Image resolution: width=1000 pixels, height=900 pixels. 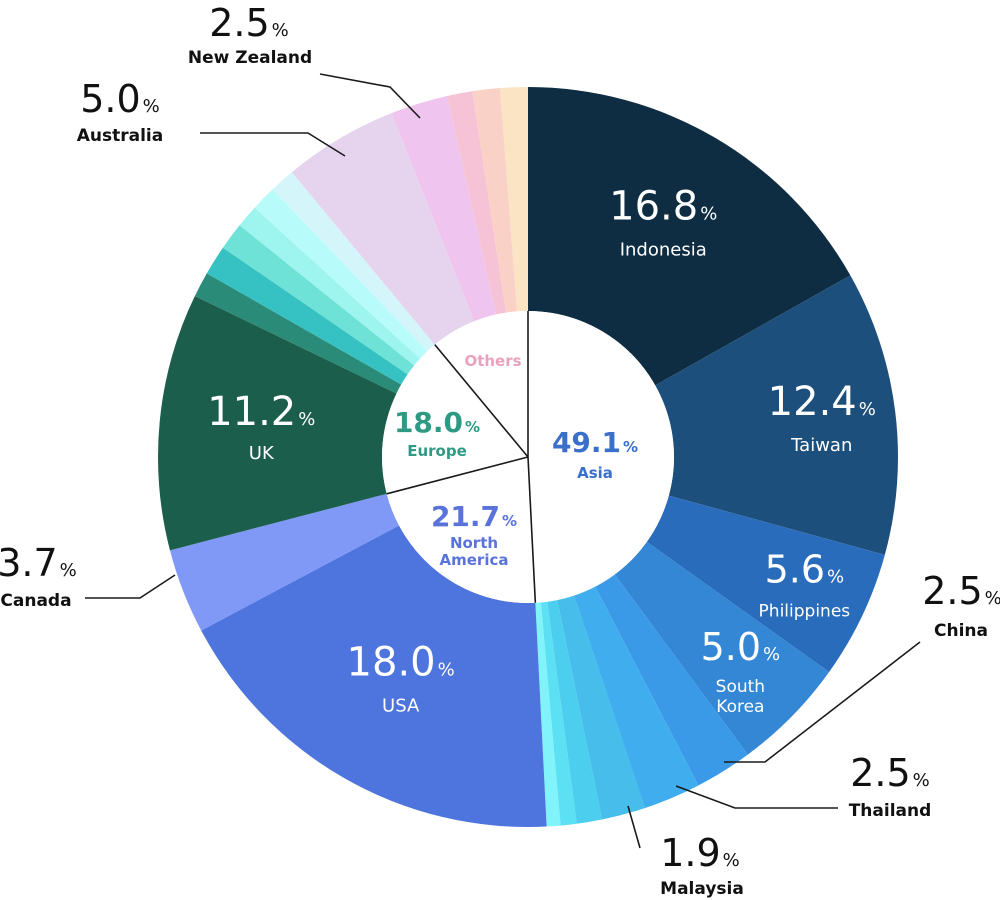 I want to click on leader-new-zealand, so click(x=370, y=96).